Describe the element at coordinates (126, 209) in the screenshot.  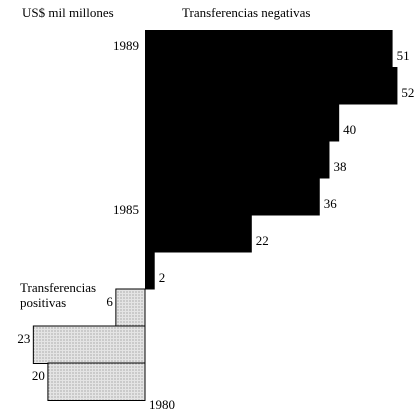
I see `year-label: 1985` at that location.